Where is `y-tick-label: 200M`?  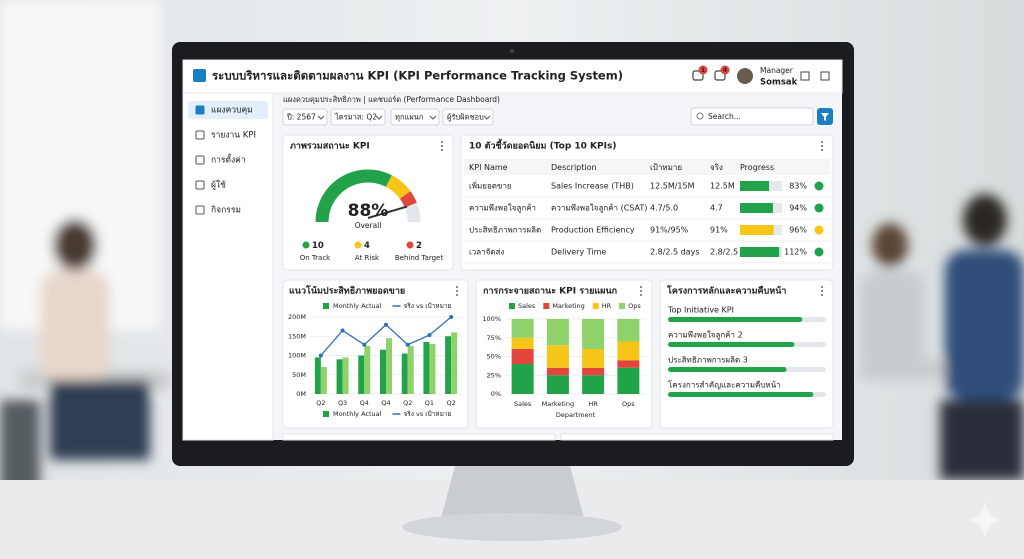 y-tick-label: 200M is located at coordinates (297, 317).